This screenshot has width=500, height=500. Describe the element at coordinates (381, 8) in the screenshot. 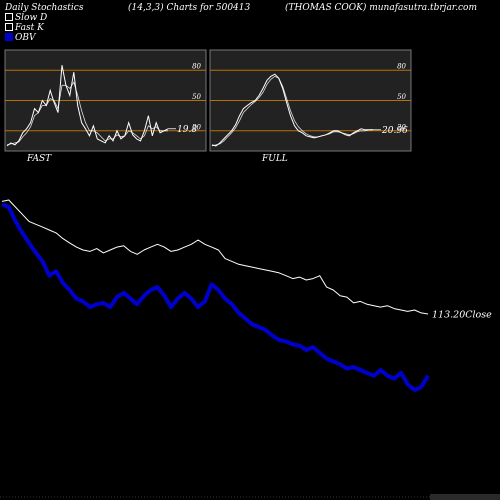

I see `company-label: (THOMAS COOK) munafasutra.tbrjar.com` at that location.